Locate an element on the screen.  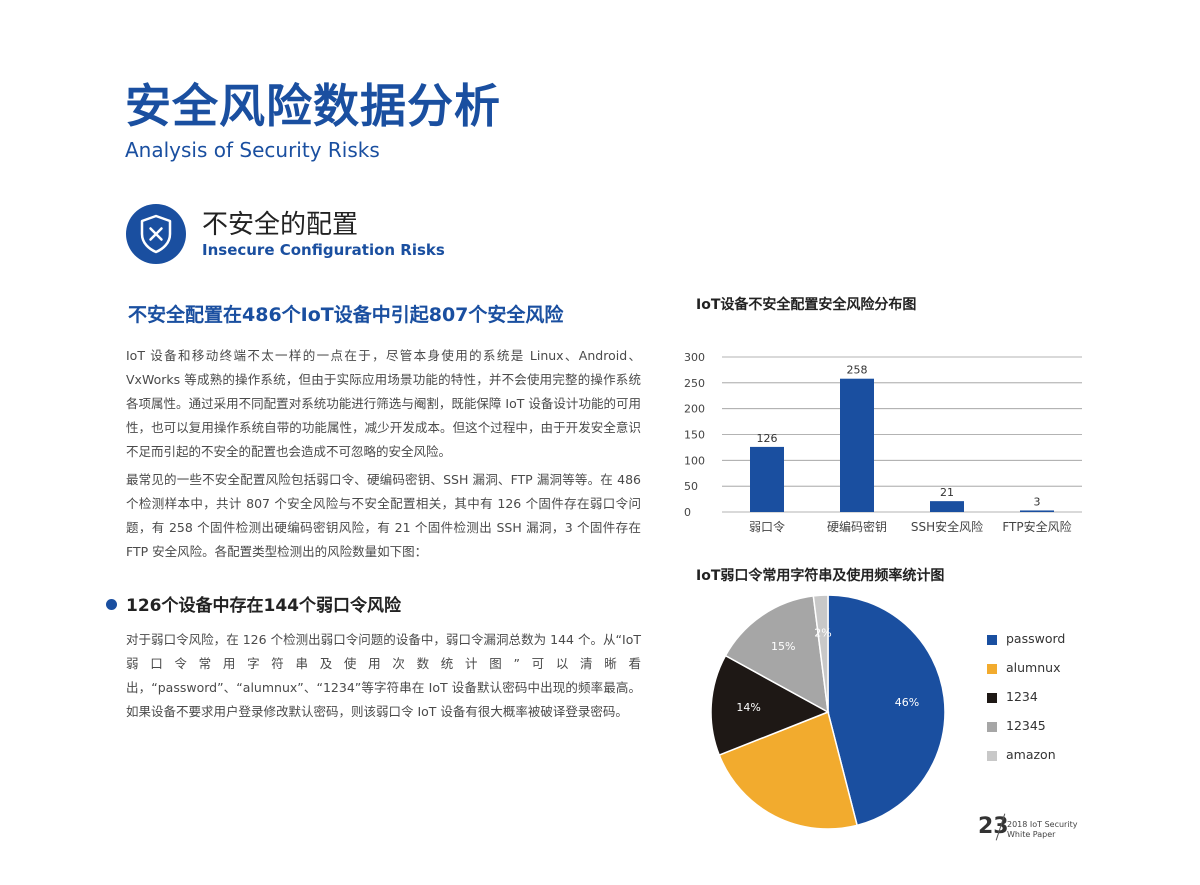
legend-label: 1234 is located at coordinates (1022, 696).